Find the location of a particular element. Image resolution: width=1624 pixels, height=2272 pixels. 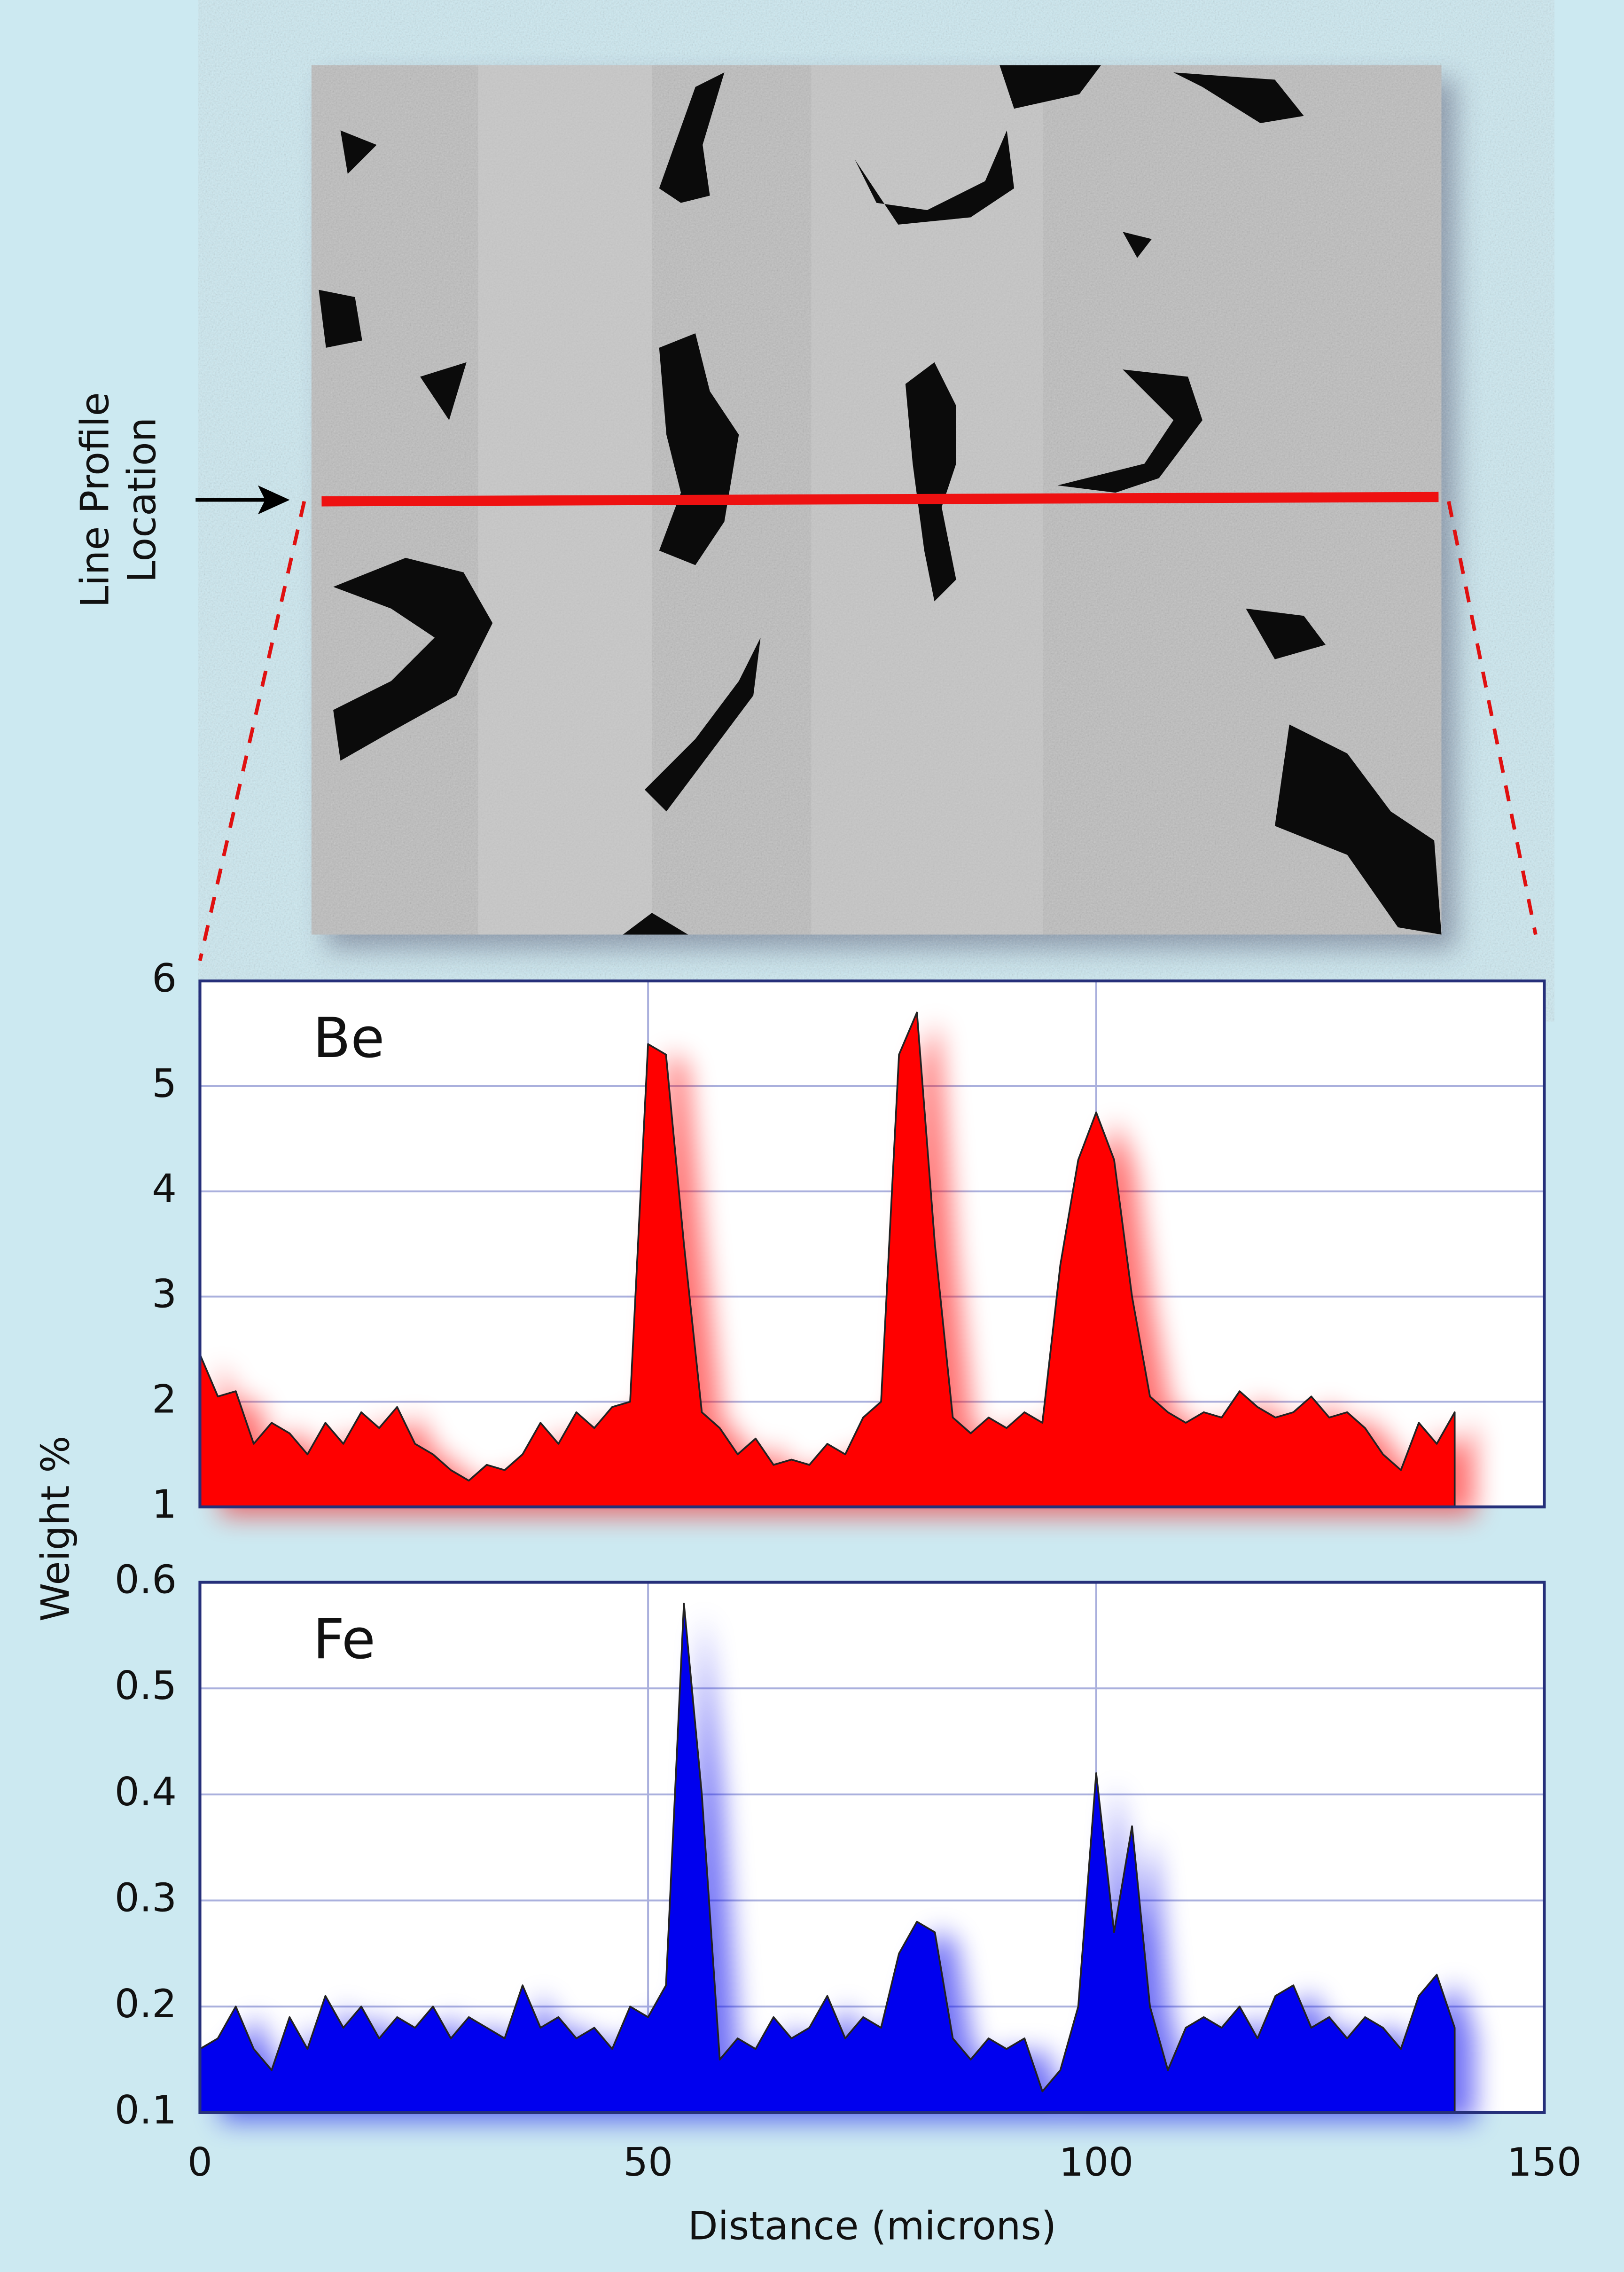

y-tick-label: 0.2 is located at coordinates (146, 2004).